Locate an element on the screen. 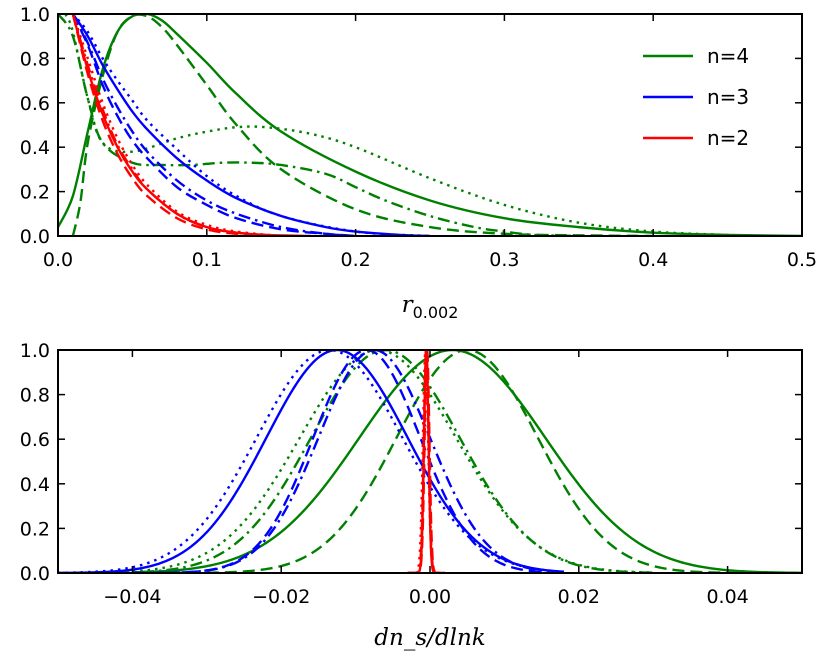 Image resolution: width=823 pixels, height=662 pixels. series-line-n-2-dotted is located at coordinates (176, 125).